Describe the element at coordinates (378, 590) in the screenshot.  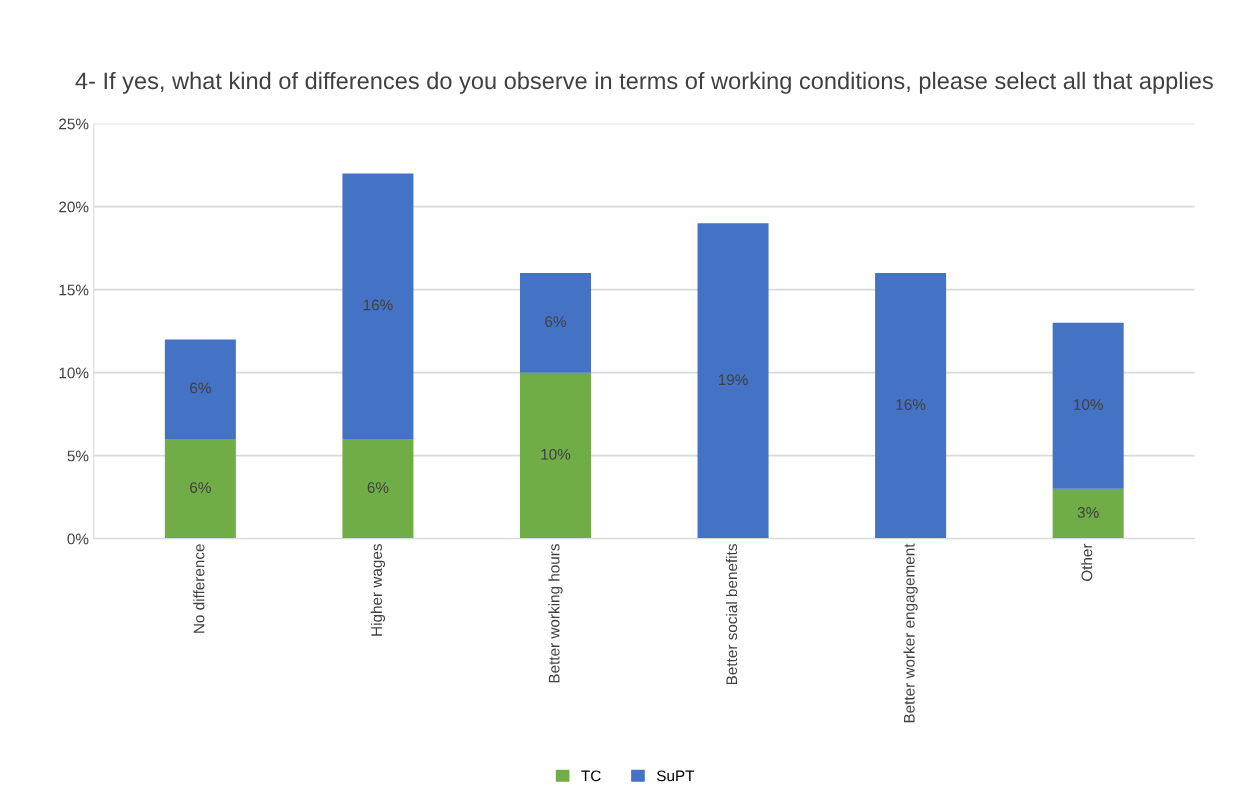
I see `x-tick-label: Higher wages` at that location.